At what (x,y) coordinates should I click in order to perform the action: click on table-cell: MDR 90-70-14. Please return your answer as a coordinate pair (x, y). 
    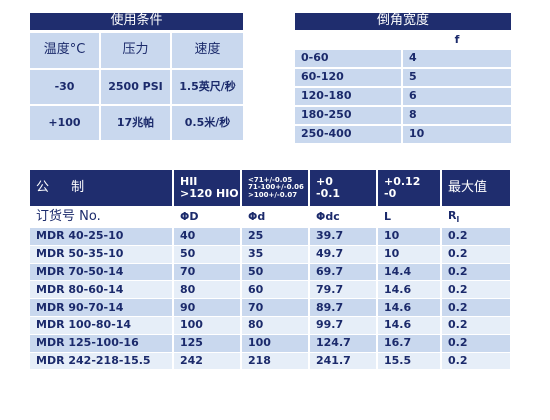
    Looking at the image, I should click on (101, 307).